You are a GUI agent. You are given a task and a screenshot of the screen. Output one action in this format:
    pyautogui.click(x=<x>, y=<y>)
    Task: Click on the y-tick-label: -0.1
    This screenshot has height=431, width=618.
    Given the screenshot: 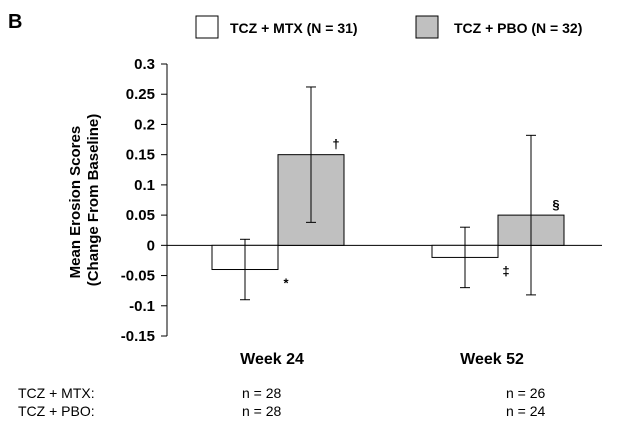 What is the action you would take?
    pyautogui.click(x=142, y=306)
    